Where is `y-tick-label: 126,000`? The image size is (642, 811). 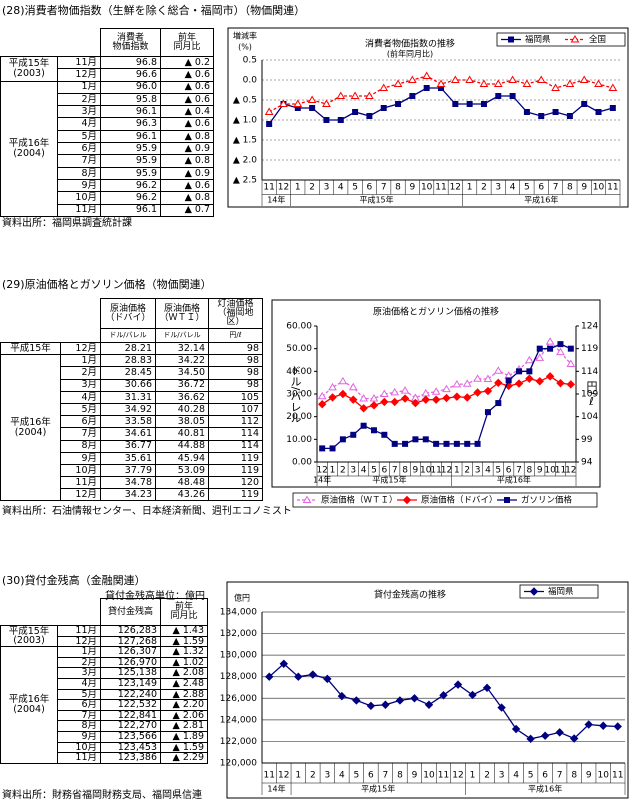
y-tick-label: 126,000 is located at coordinates (238, 699).